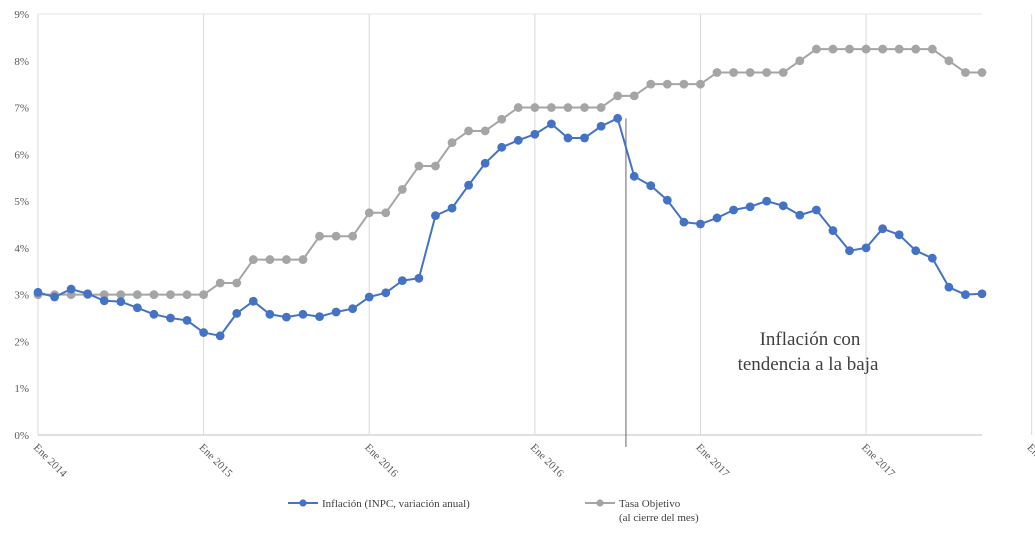 This screenshot has width=1035, height=539. What do you see at coordinates (50, 461) in the screenshot?
I see `x-tick-label: Ene 2014` at bounding box center [50, 461].